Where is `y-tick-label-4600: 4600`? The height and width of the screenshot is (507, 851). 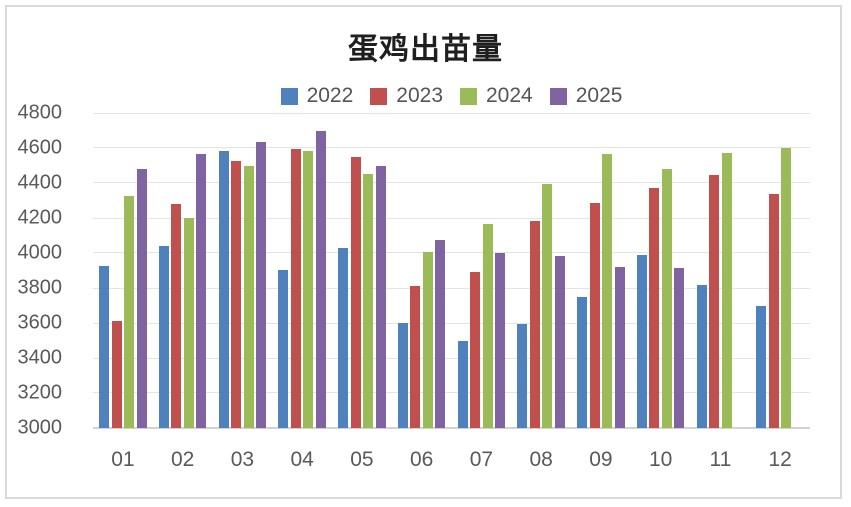 y-tick-label-4600: 4600 is located at coordinates (40, 147).